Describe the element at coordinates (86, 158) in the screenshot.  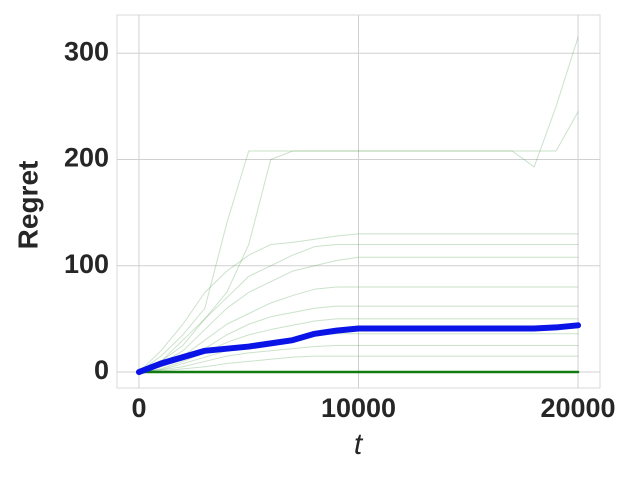
I see `y-tick-label: 200` at that location.